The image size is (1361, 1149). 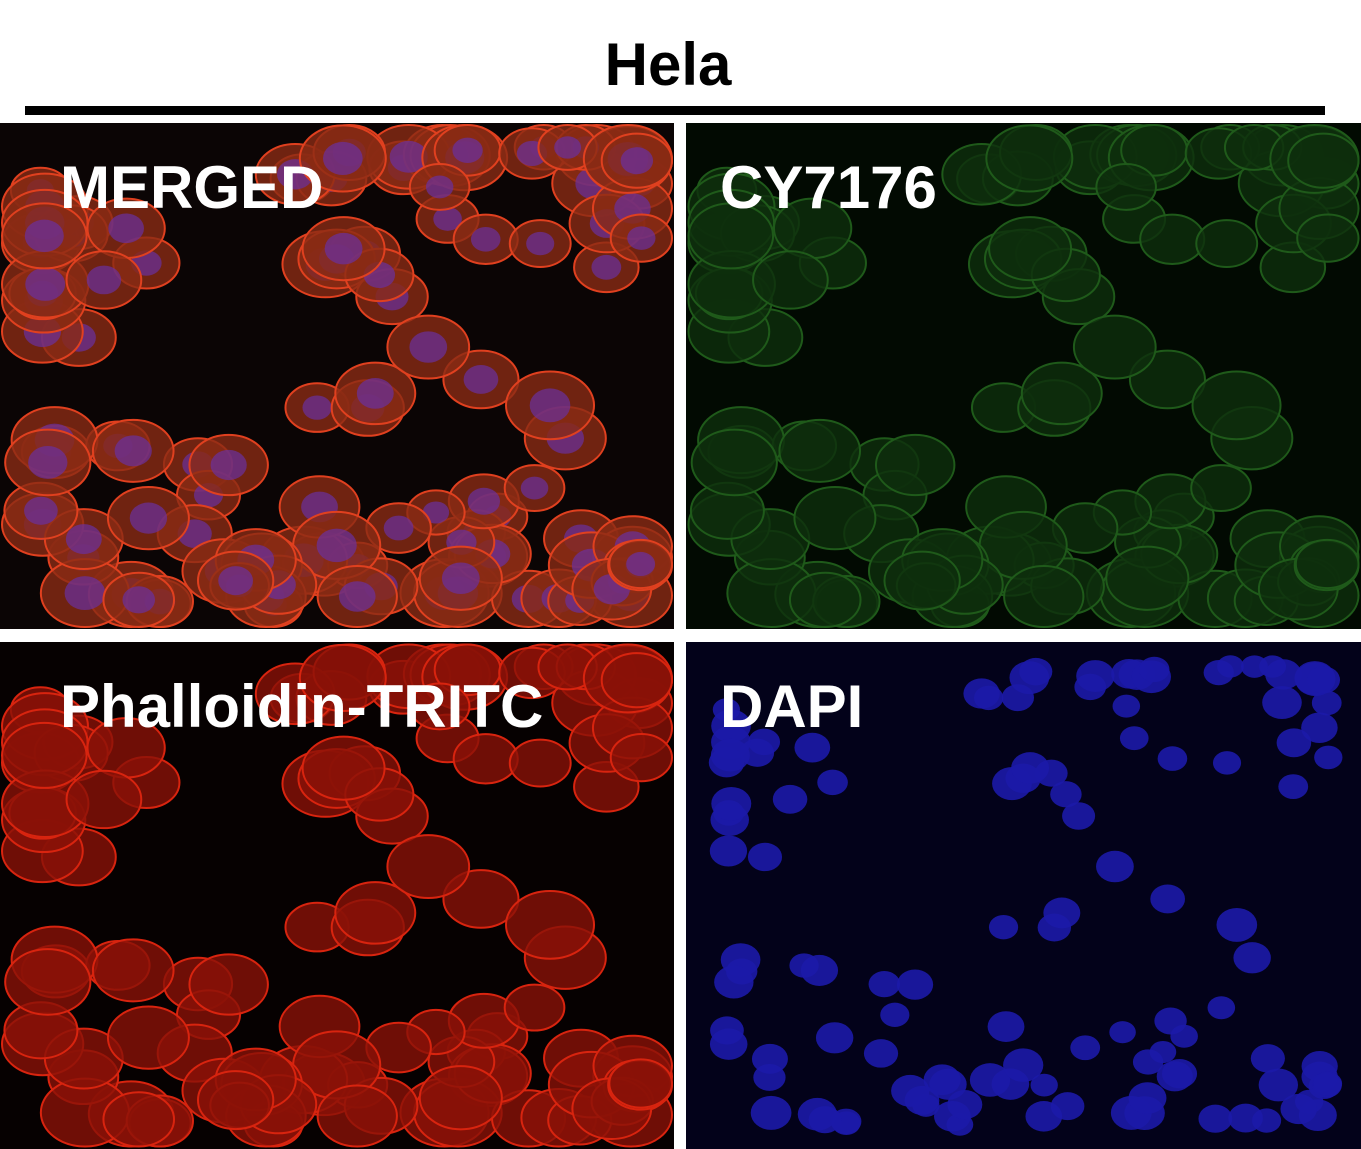 I want to click on figure-title: Hela, so click(x=668, y=64).